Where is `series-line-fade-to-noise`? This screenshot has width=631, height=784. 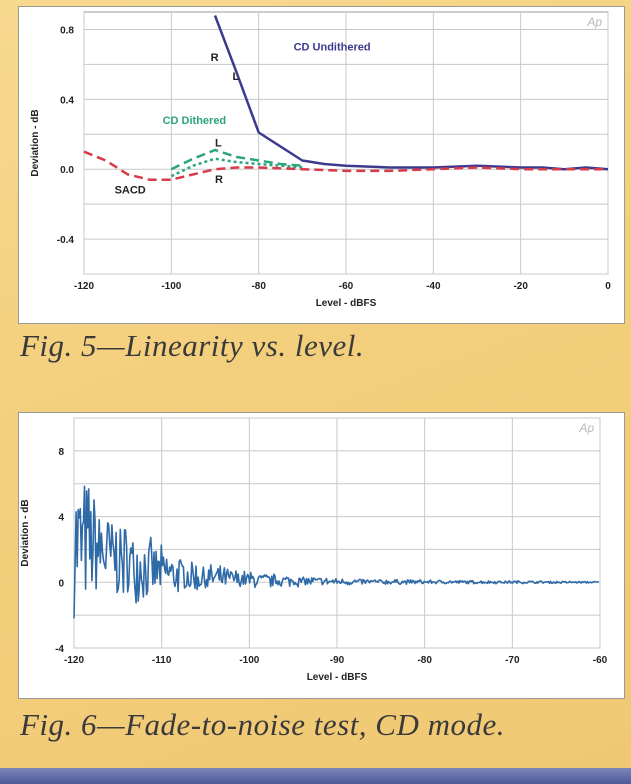
series-line-fade-to-noise is located at coordinates (336, 552).